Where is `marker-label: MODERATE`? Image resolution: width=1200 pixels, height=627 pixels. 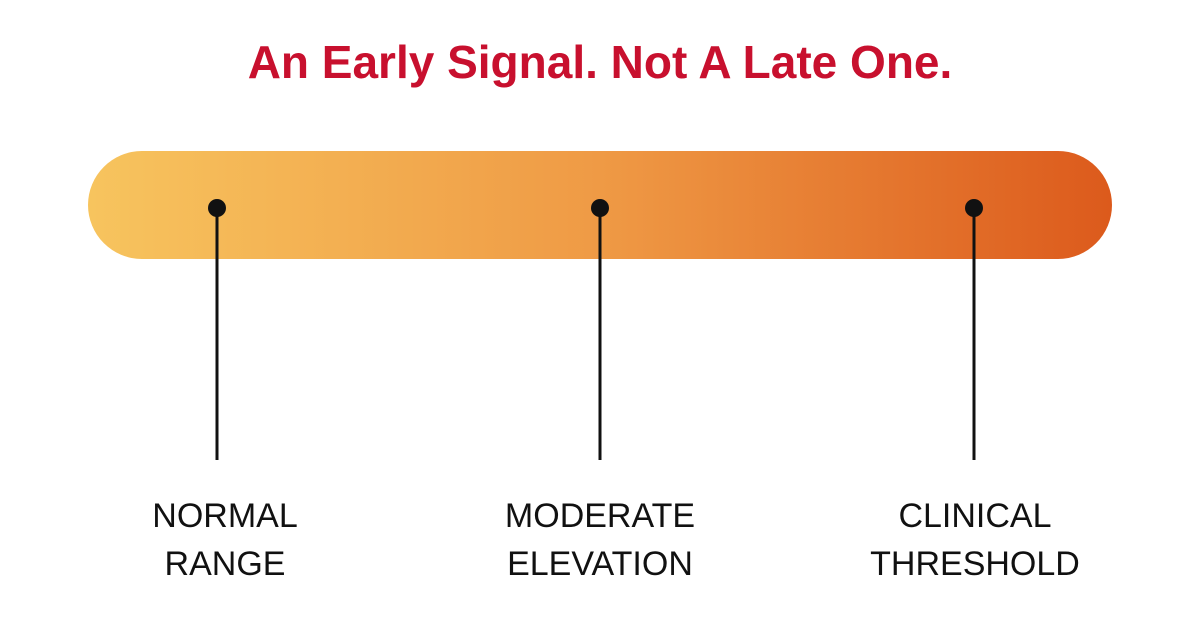
marker-label: MODERATE is located at coordinates (600, 516).